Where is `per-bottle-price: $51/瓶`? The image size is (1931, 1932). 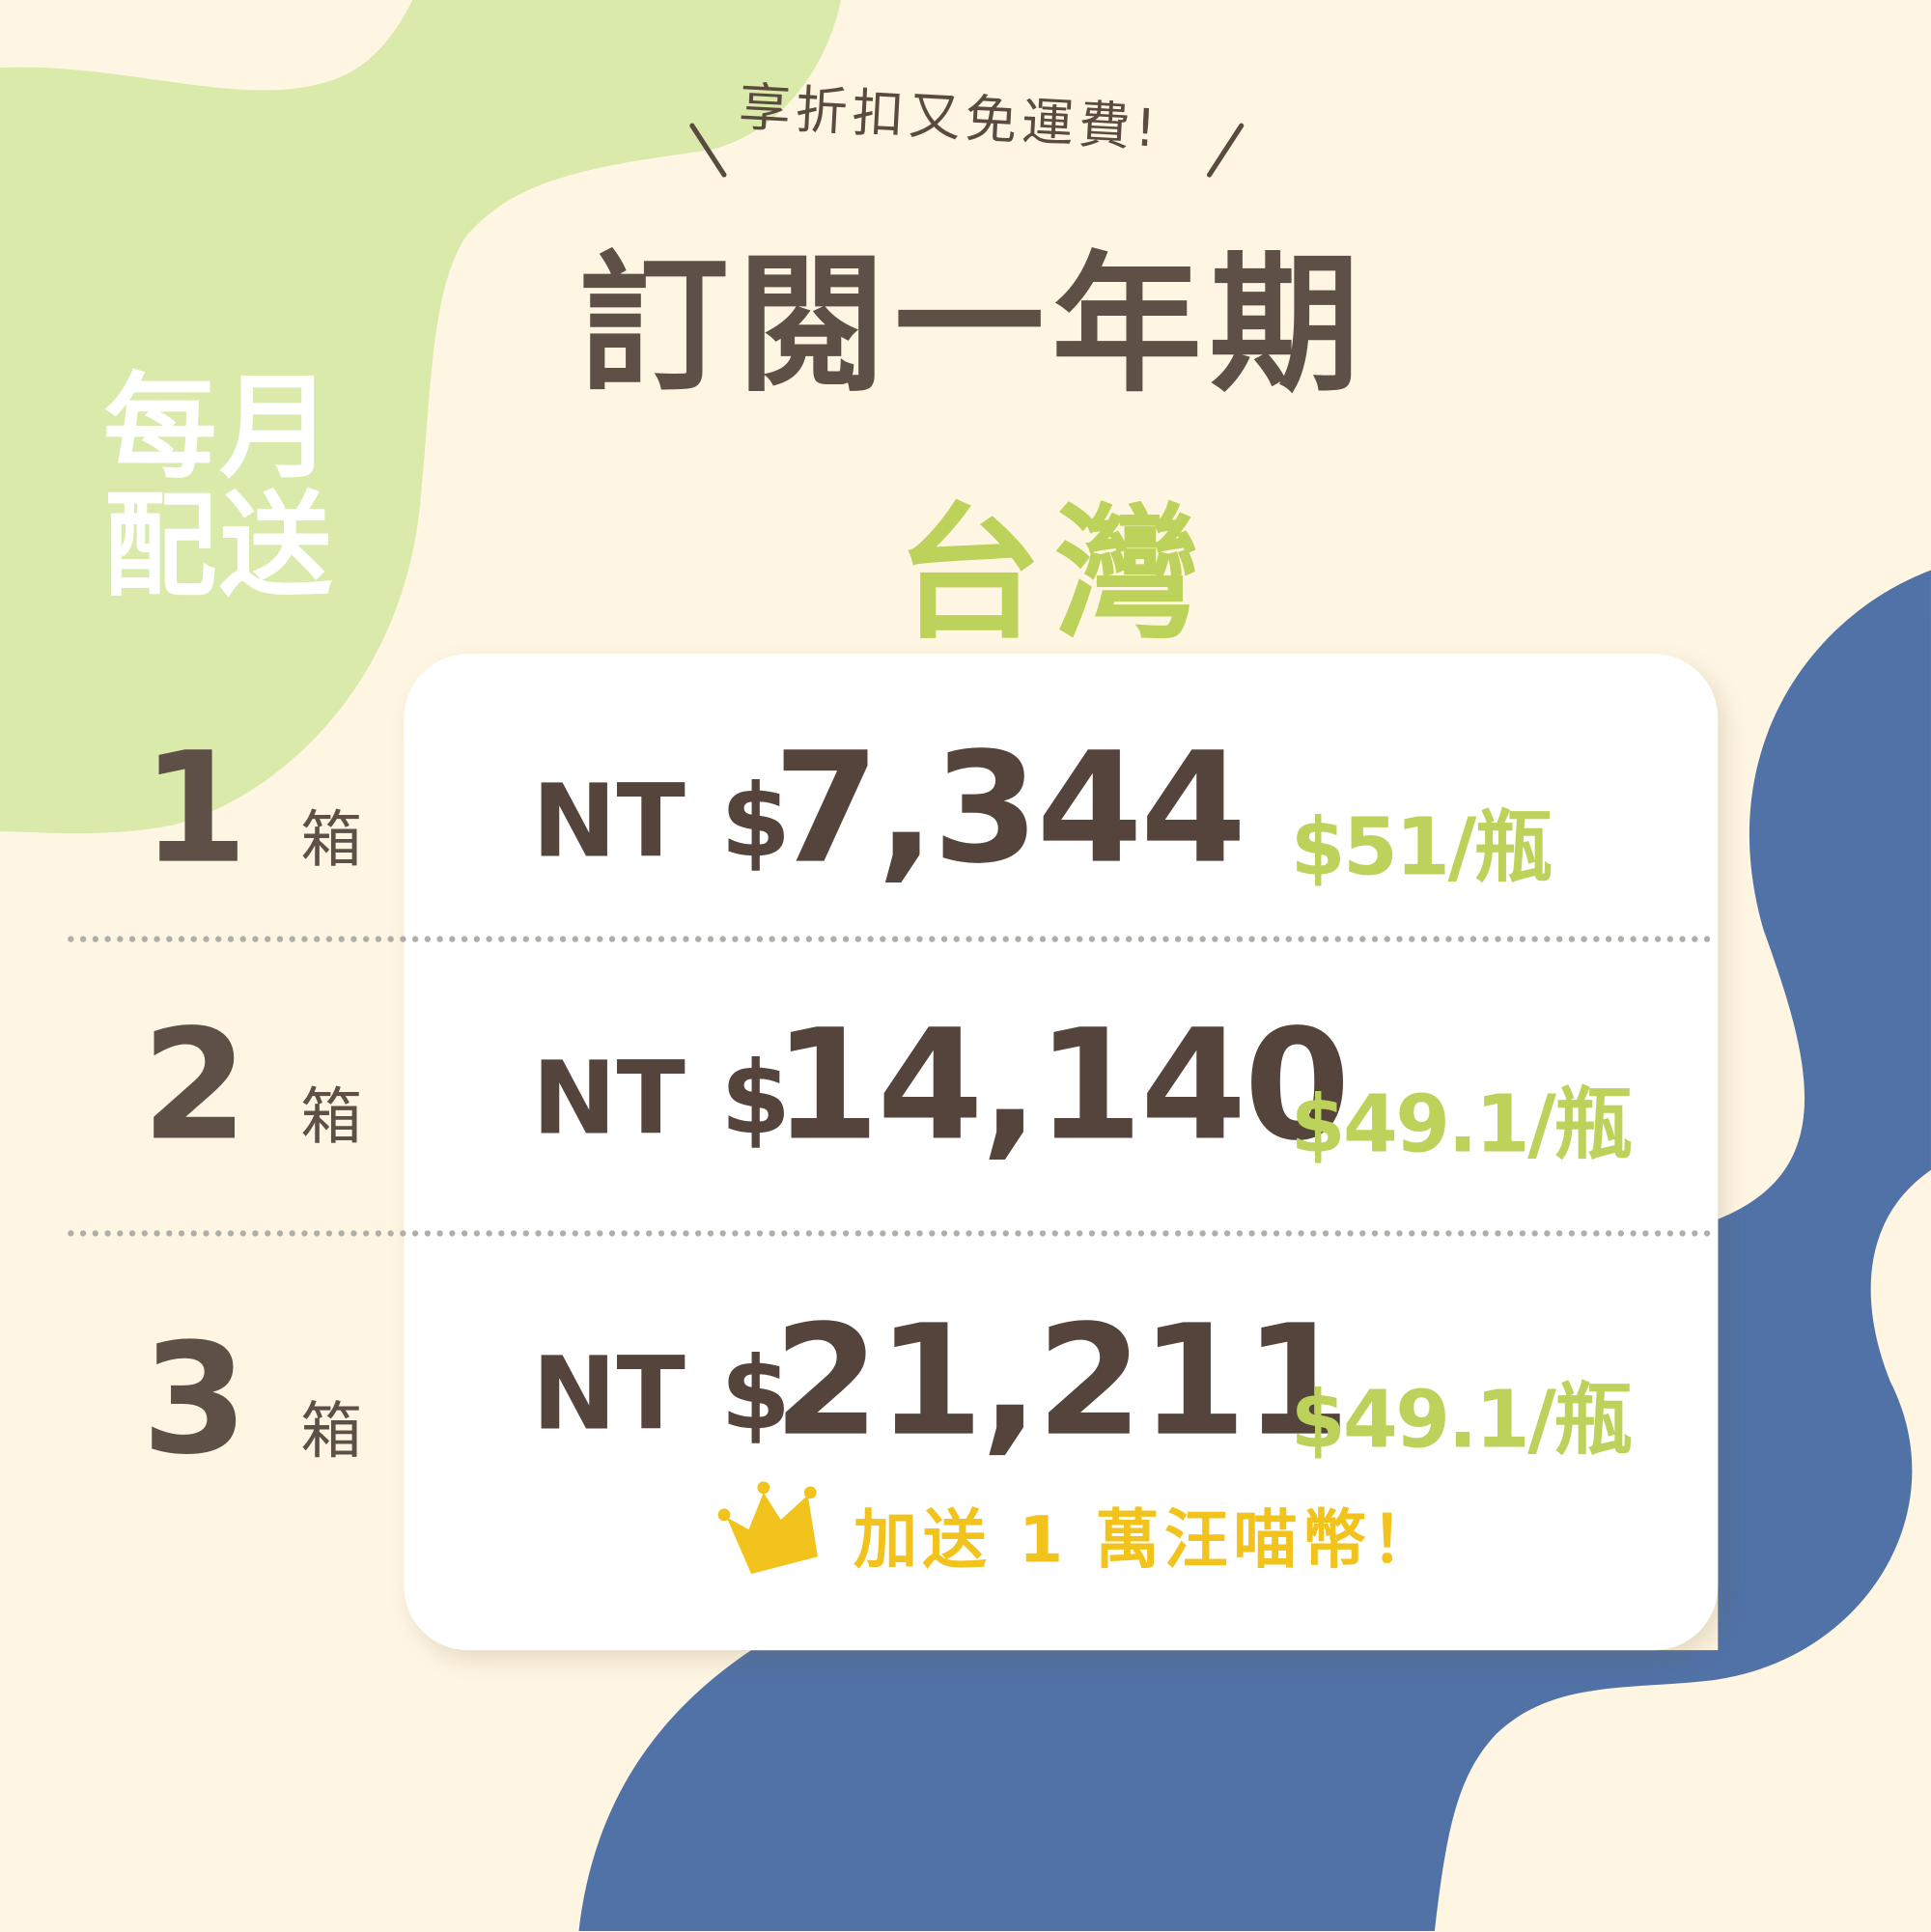 per-bottle-price: $51/瓶 is located at coordinates (1421, 849).